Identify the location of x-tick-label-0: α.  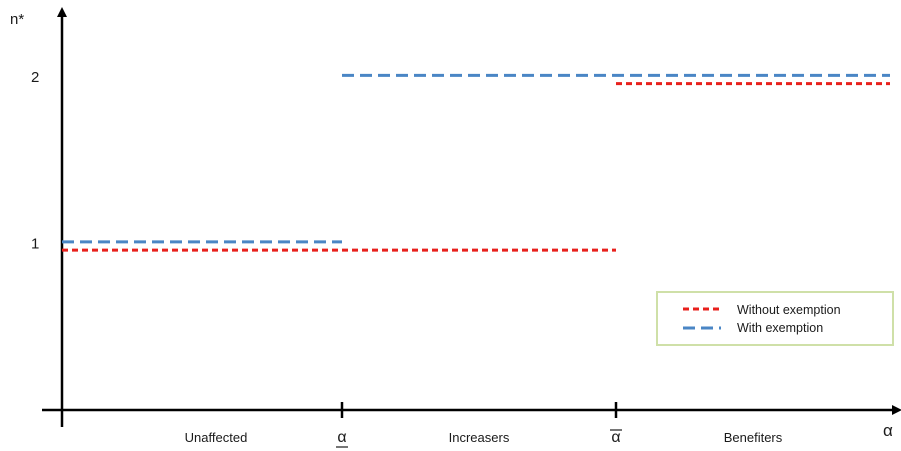
(341, 437).